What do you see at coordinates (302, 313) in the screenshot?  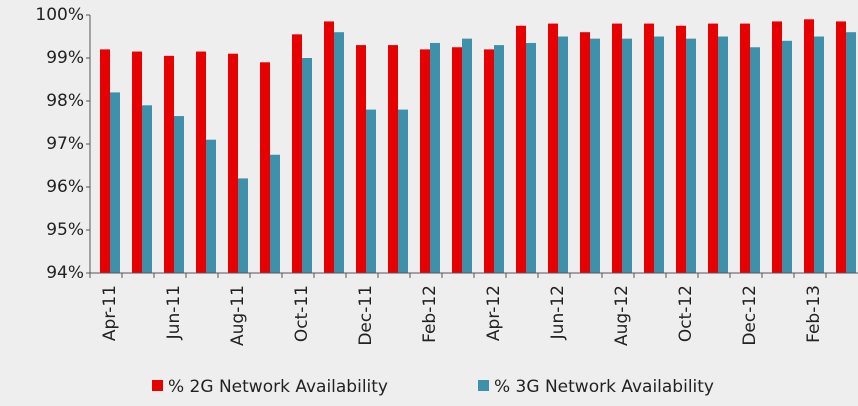 I see `x-tick-label: Oct-11` at bounding box center [302, 313].